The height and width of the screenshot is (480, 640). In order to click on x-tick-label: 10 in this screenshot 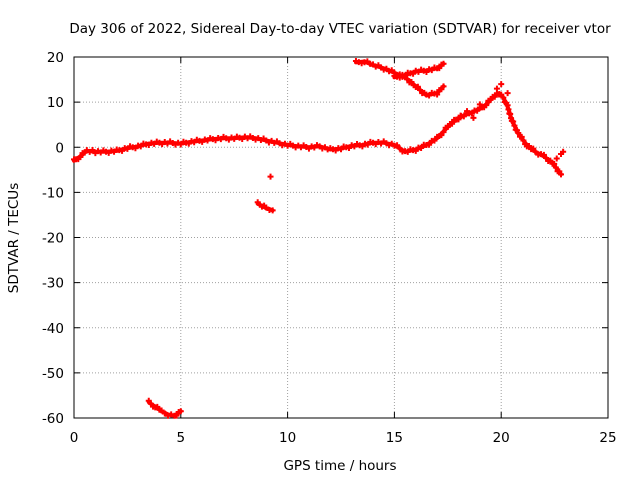, I will do `click(287, 438)`.